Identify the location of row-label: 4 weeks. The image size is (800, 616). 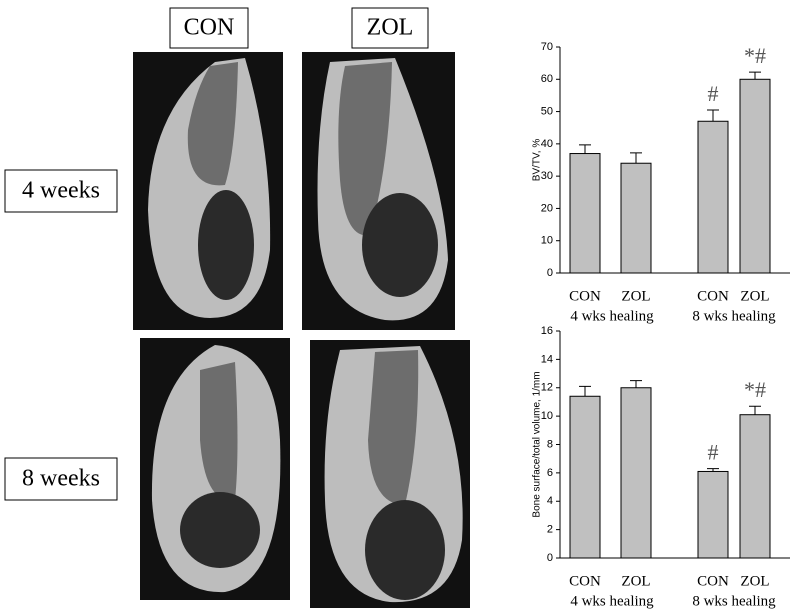
(61, 191).